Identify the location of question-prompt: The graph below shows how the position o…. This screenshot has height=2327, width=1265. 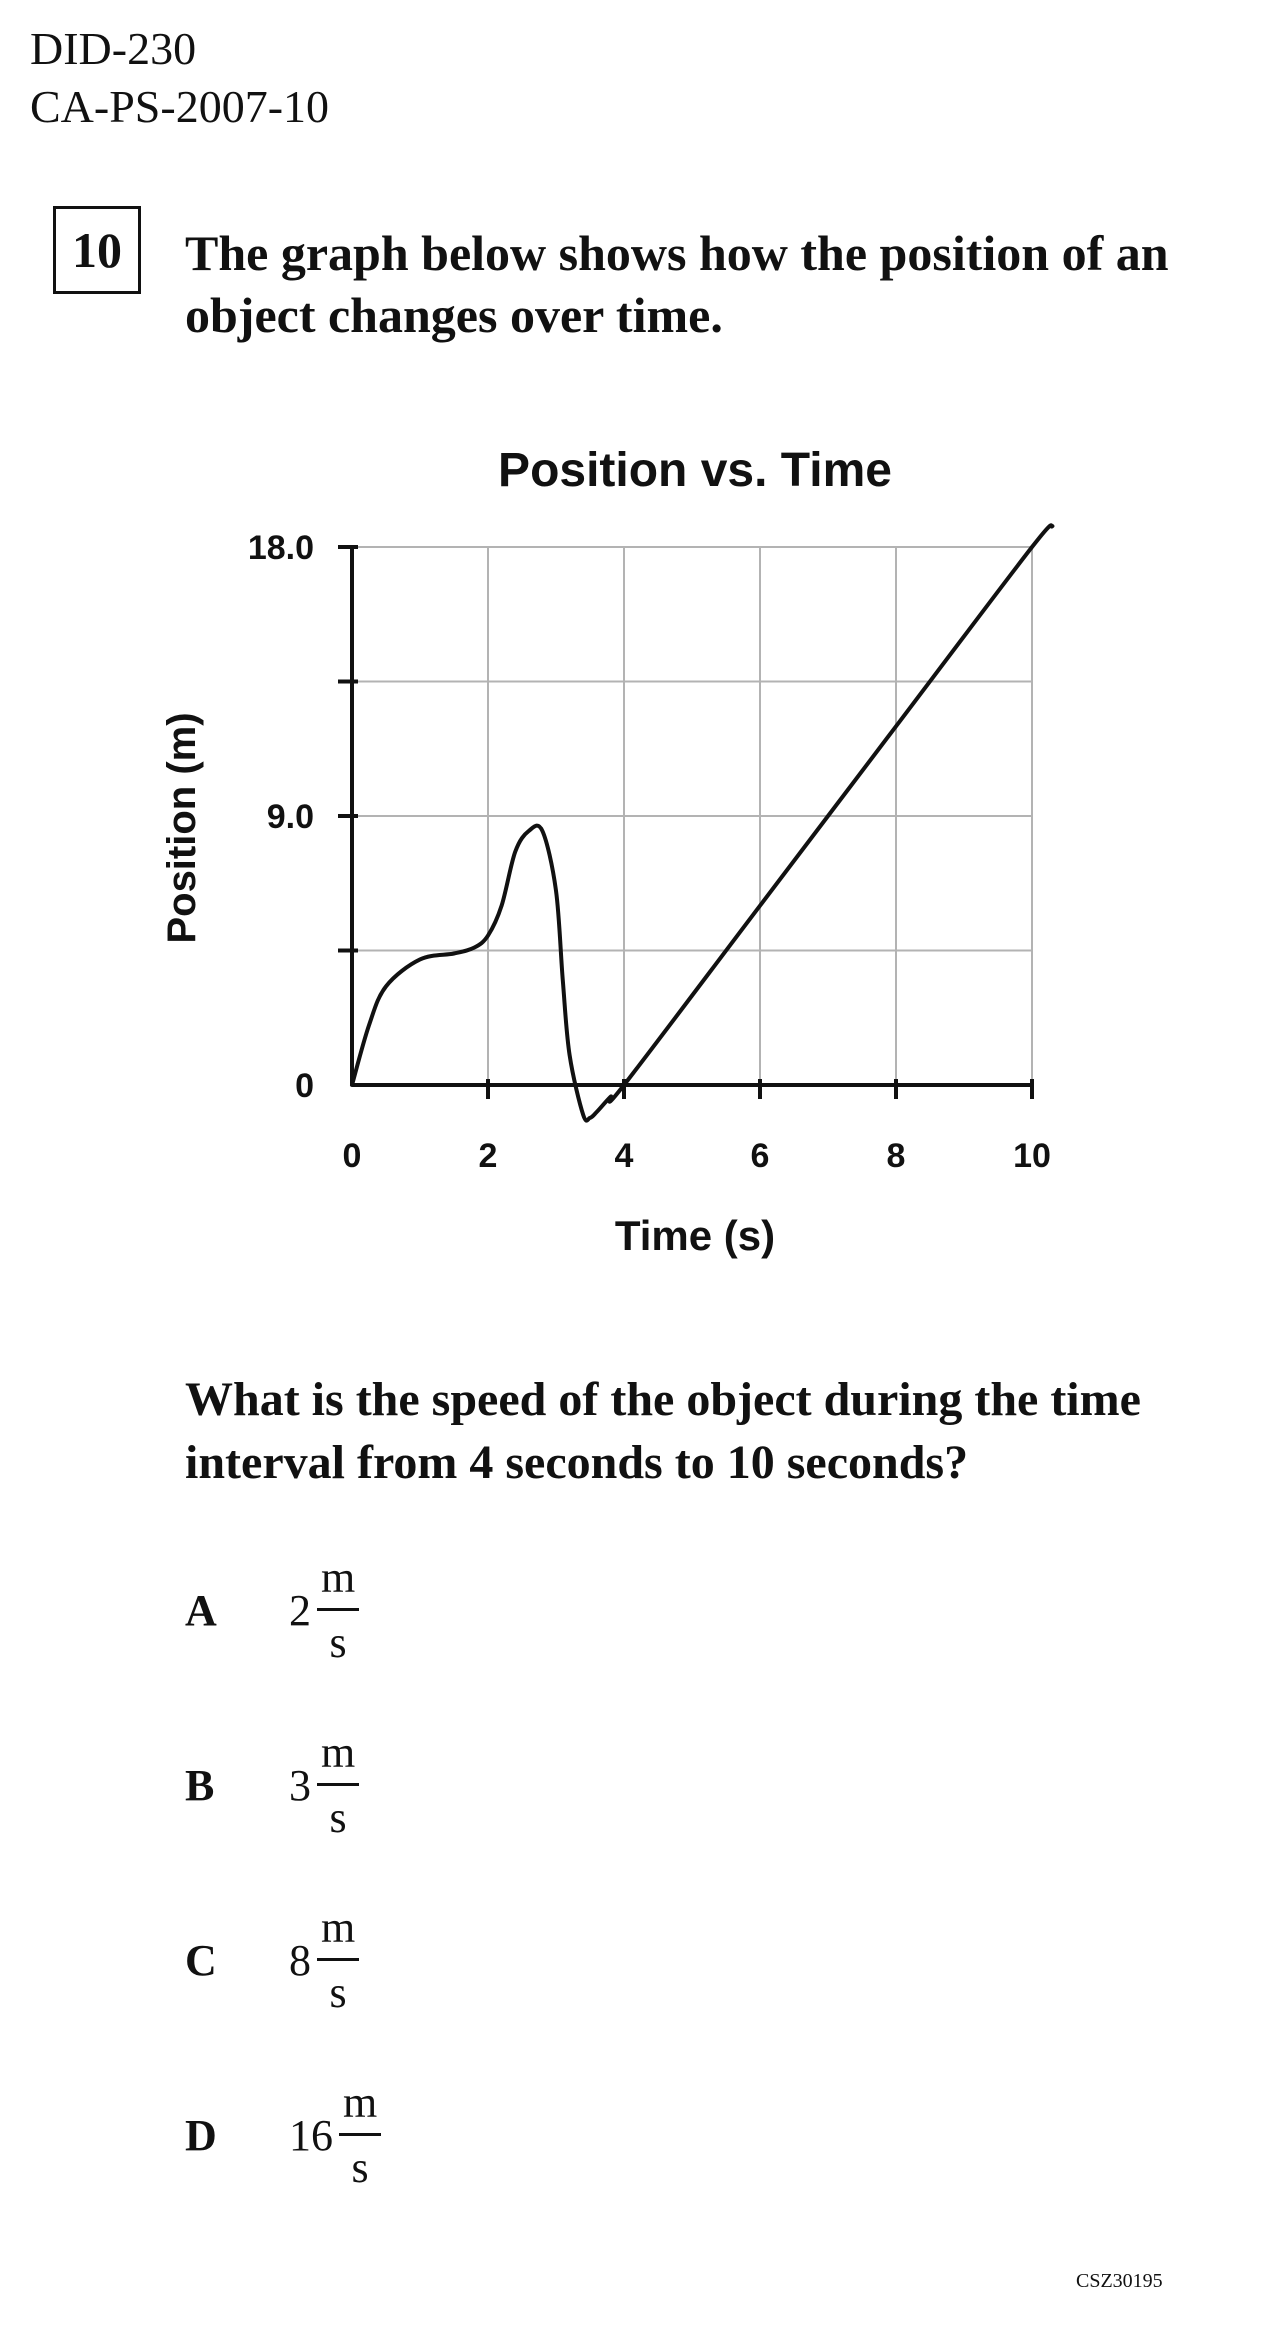
(677, 284).